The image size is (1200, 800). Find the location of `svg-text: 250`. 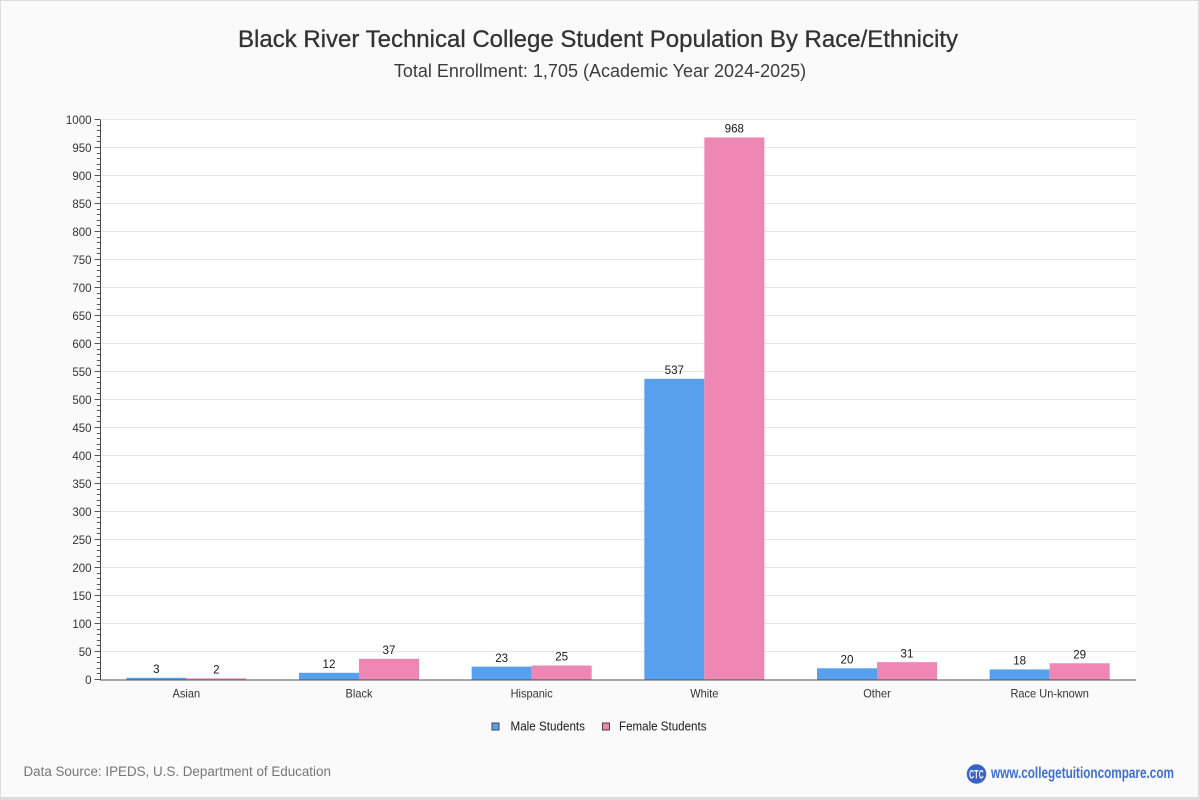

svg-text: 250 is located at coordinates (81, 541).